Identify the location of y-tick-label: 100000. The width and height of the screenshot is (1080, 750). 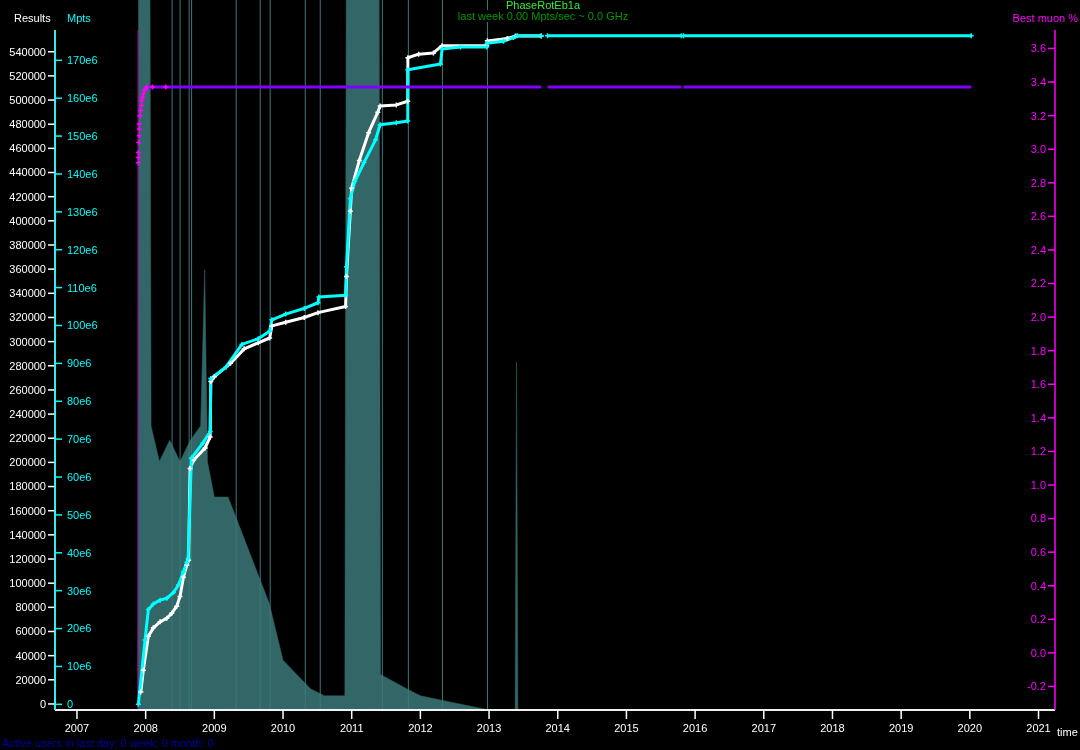
(27, 583).